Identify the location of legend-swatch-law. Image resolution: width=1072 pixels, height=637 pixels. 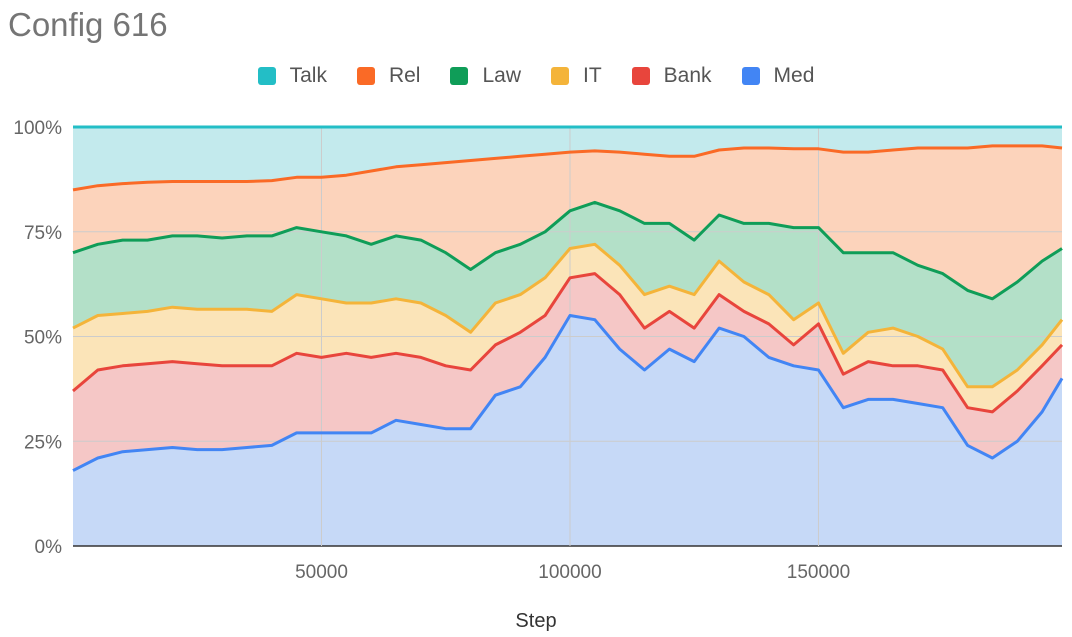
(459, 76).